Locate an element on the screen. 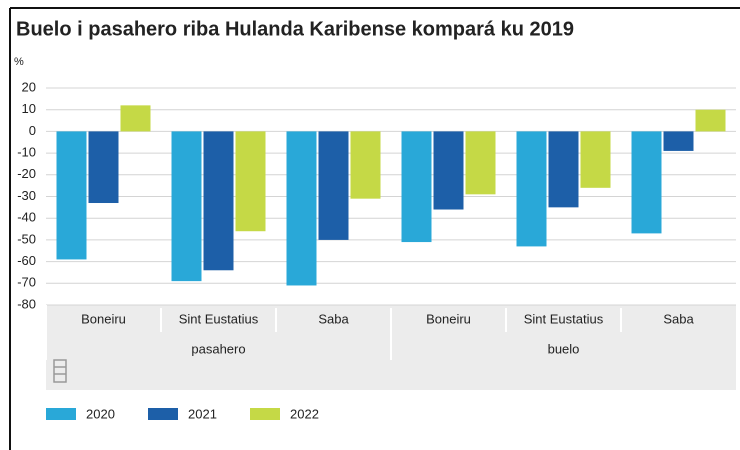  y-tick-label: 0 is located at coordinates (32, 130).